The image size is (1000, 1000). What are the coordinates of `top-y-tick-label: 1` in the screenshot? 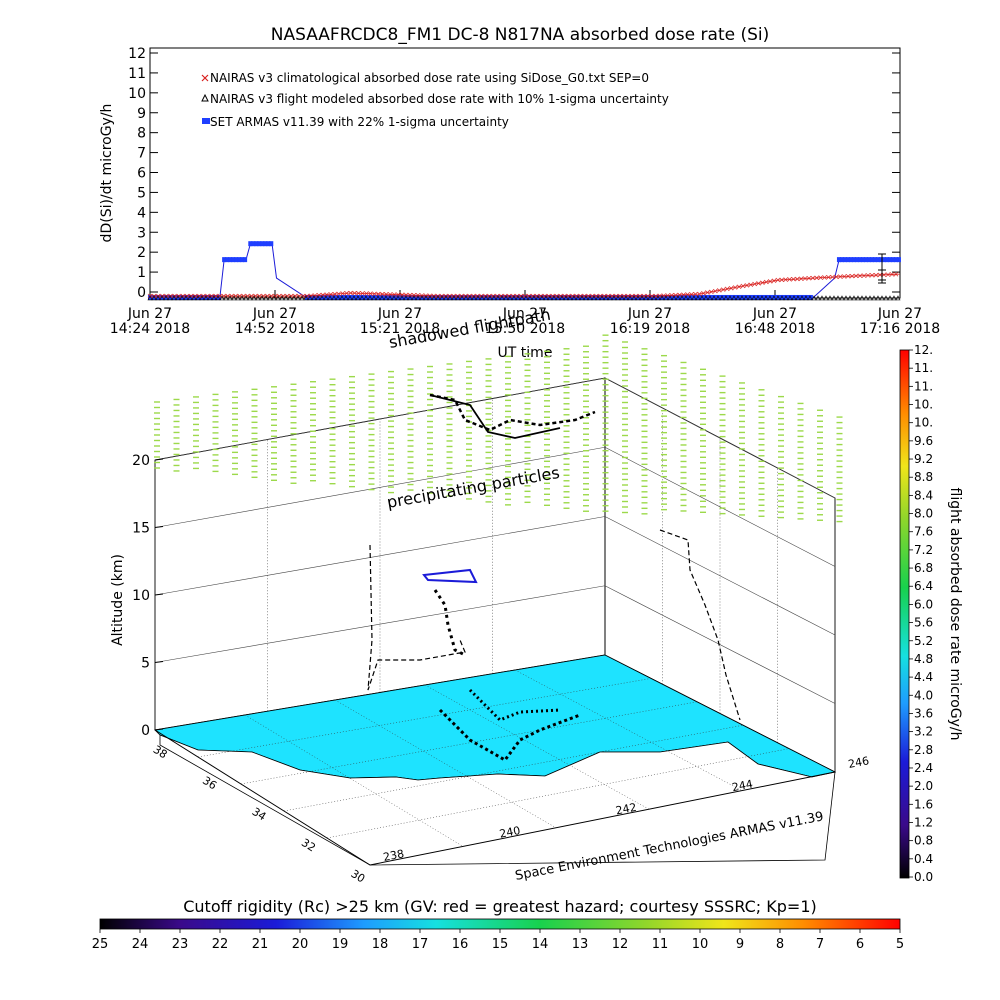 It's located at (141, 273).